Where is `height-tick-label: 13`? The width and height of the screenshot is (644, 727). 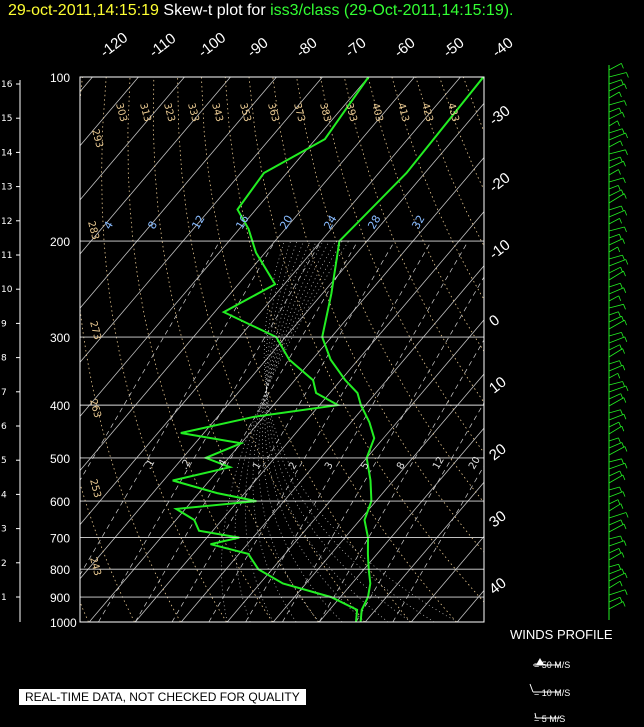 height-tick-label: 13 is located at coordinates (6, 188).